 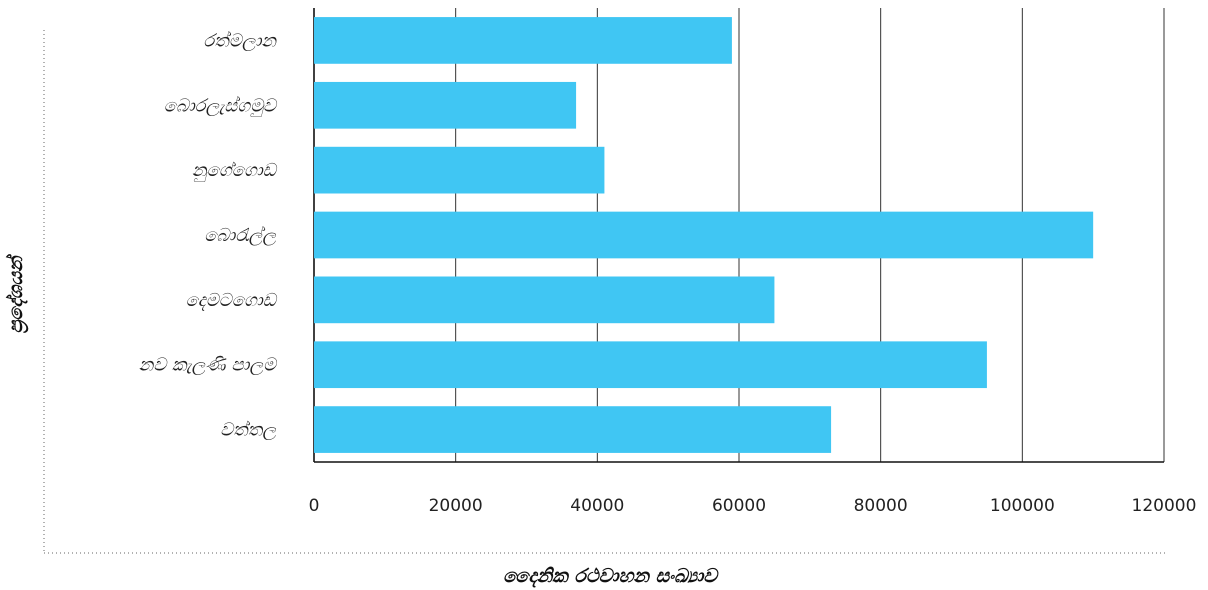 I want to click on x-tick-label: 0, so click(x=314, y=506).